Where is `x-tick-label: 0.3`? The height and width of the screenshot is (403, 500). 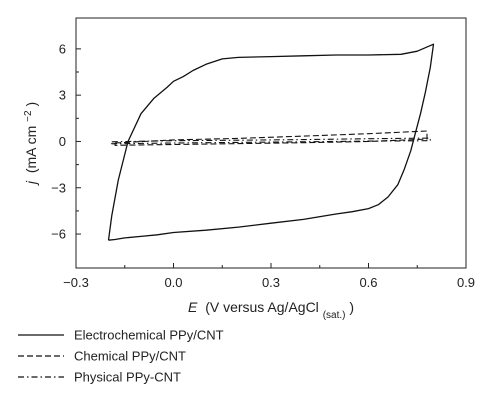
x-tick-label: 0.3 is located at coordinates (271, 282).